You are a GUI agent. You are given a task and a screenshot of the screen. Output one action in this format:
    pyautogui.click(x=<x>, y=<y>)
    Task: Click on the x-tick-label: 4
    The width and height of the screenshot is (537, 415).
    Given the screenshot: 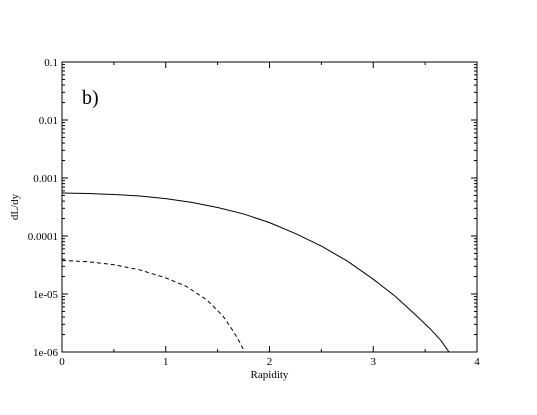 What is the action you would take?
    pyautogui.click(x=477, y=362)
    